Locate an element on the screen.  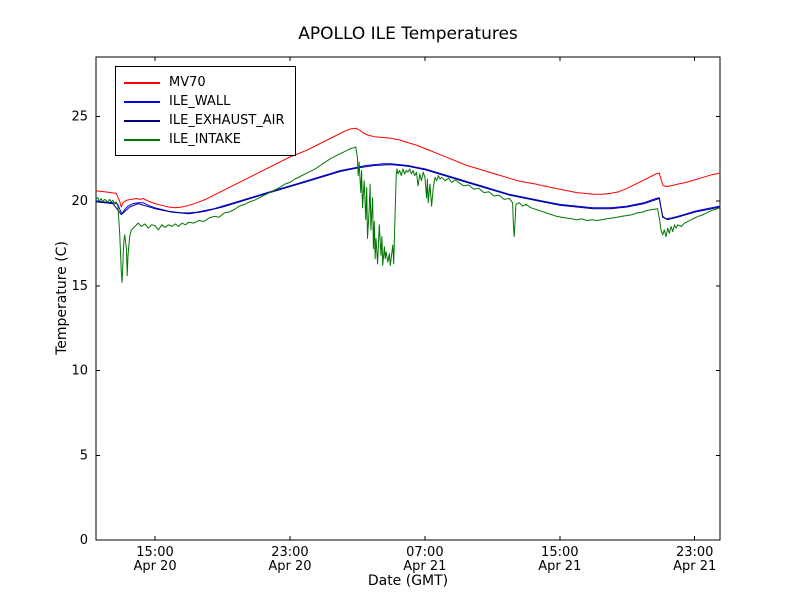
legend-item: MV70 is located at coordinates (204, 82).